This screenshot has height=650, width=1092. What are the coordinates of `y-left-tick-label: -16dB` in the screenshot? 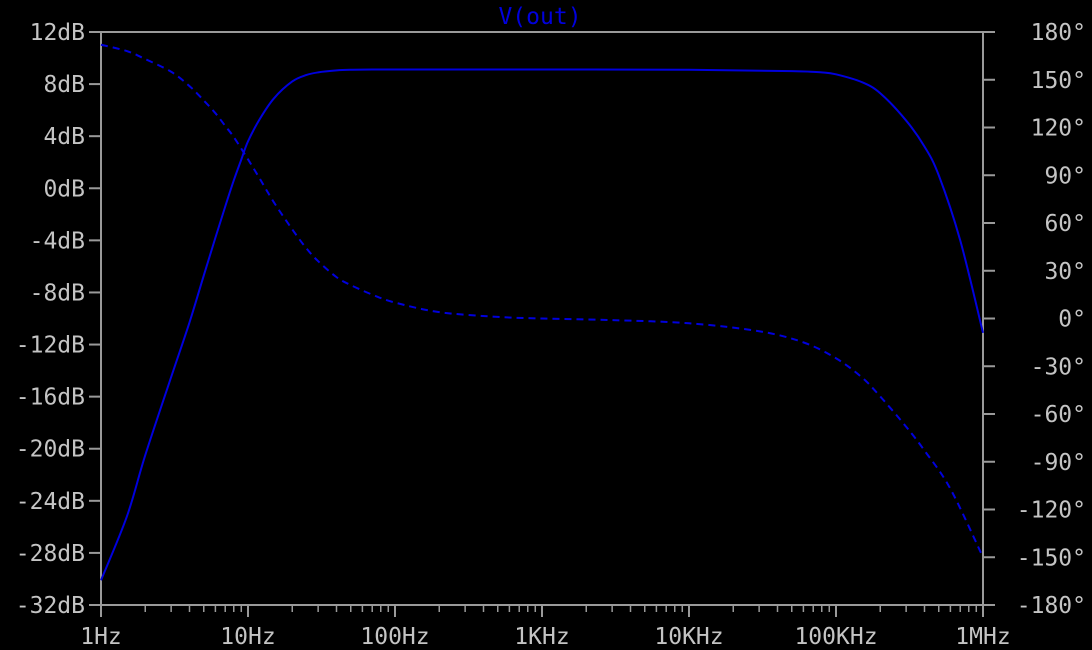 It's located at (50, 398).